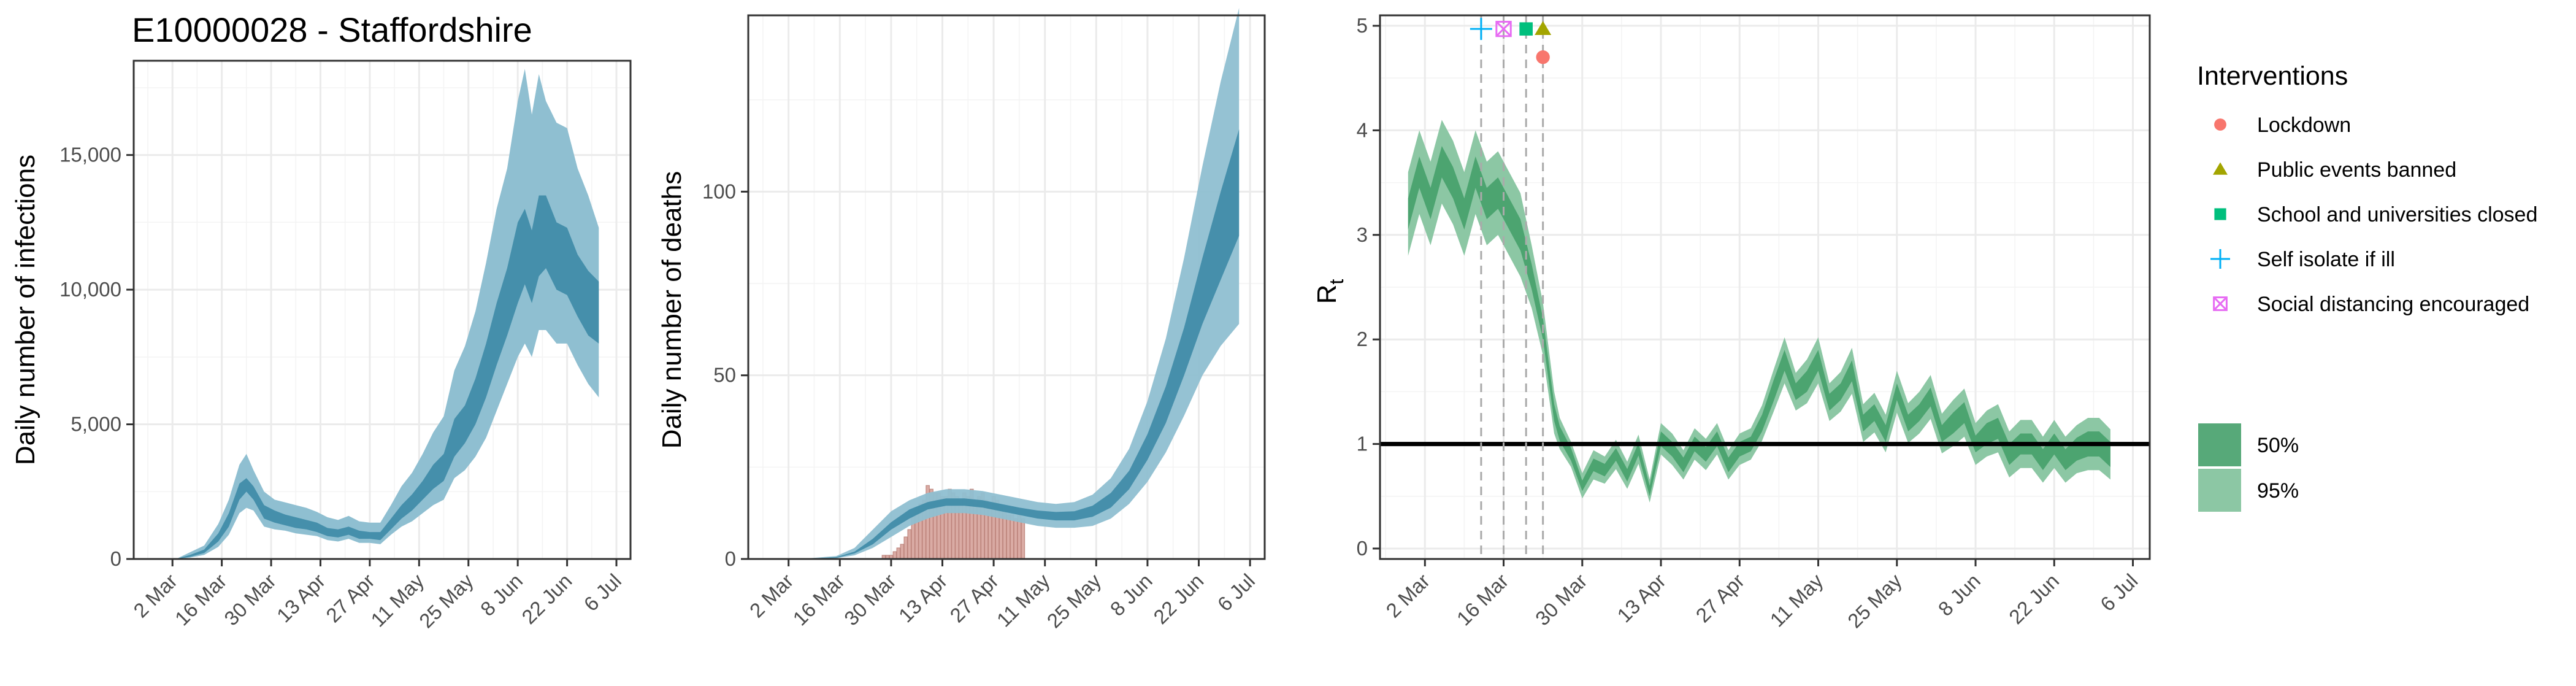  I want to click on legend-band-label: 95%, so click(2278, 491).